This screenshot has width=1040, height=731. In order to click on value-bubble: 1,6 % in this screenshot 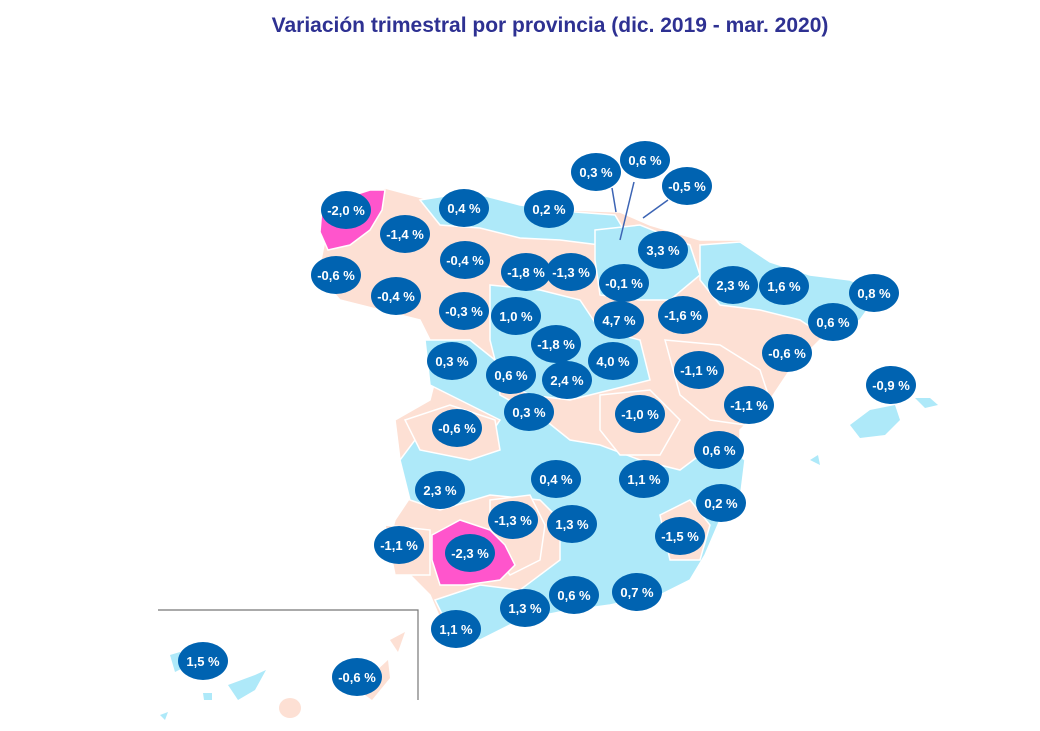, I will do `click(784, 286)`.